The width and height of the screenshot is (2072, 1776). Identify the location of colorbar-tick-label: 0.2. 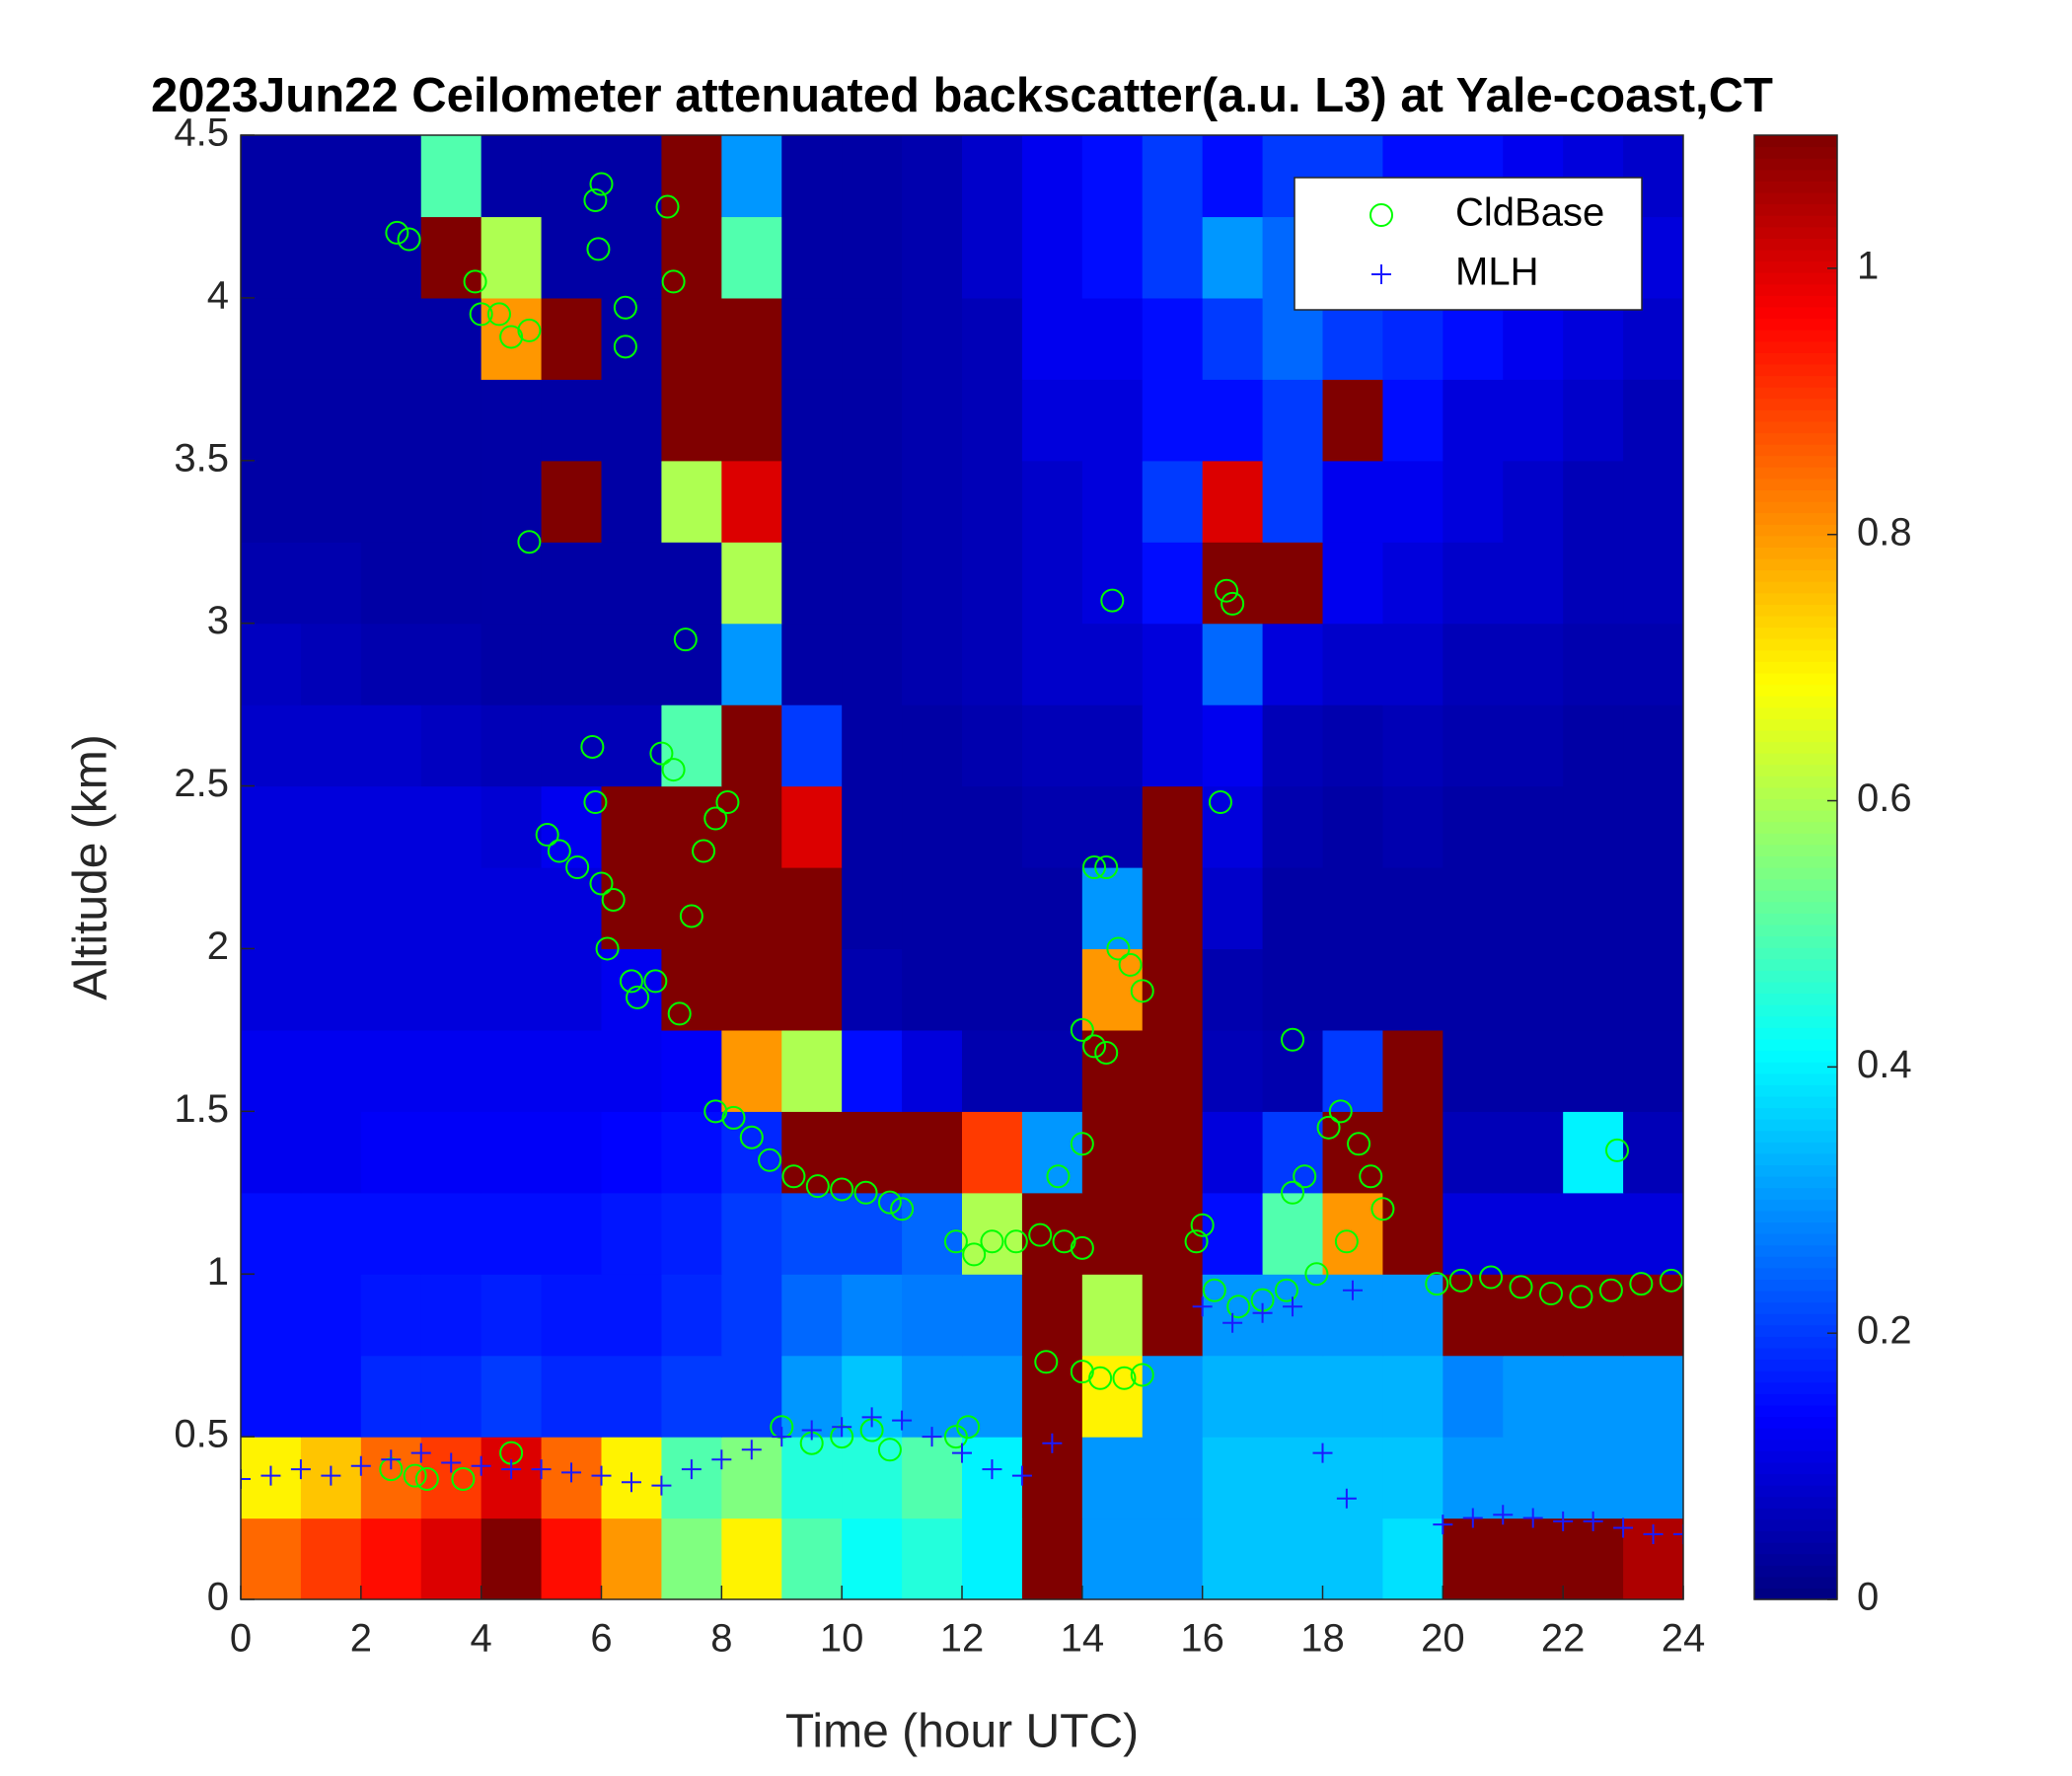
(1885, 1331).